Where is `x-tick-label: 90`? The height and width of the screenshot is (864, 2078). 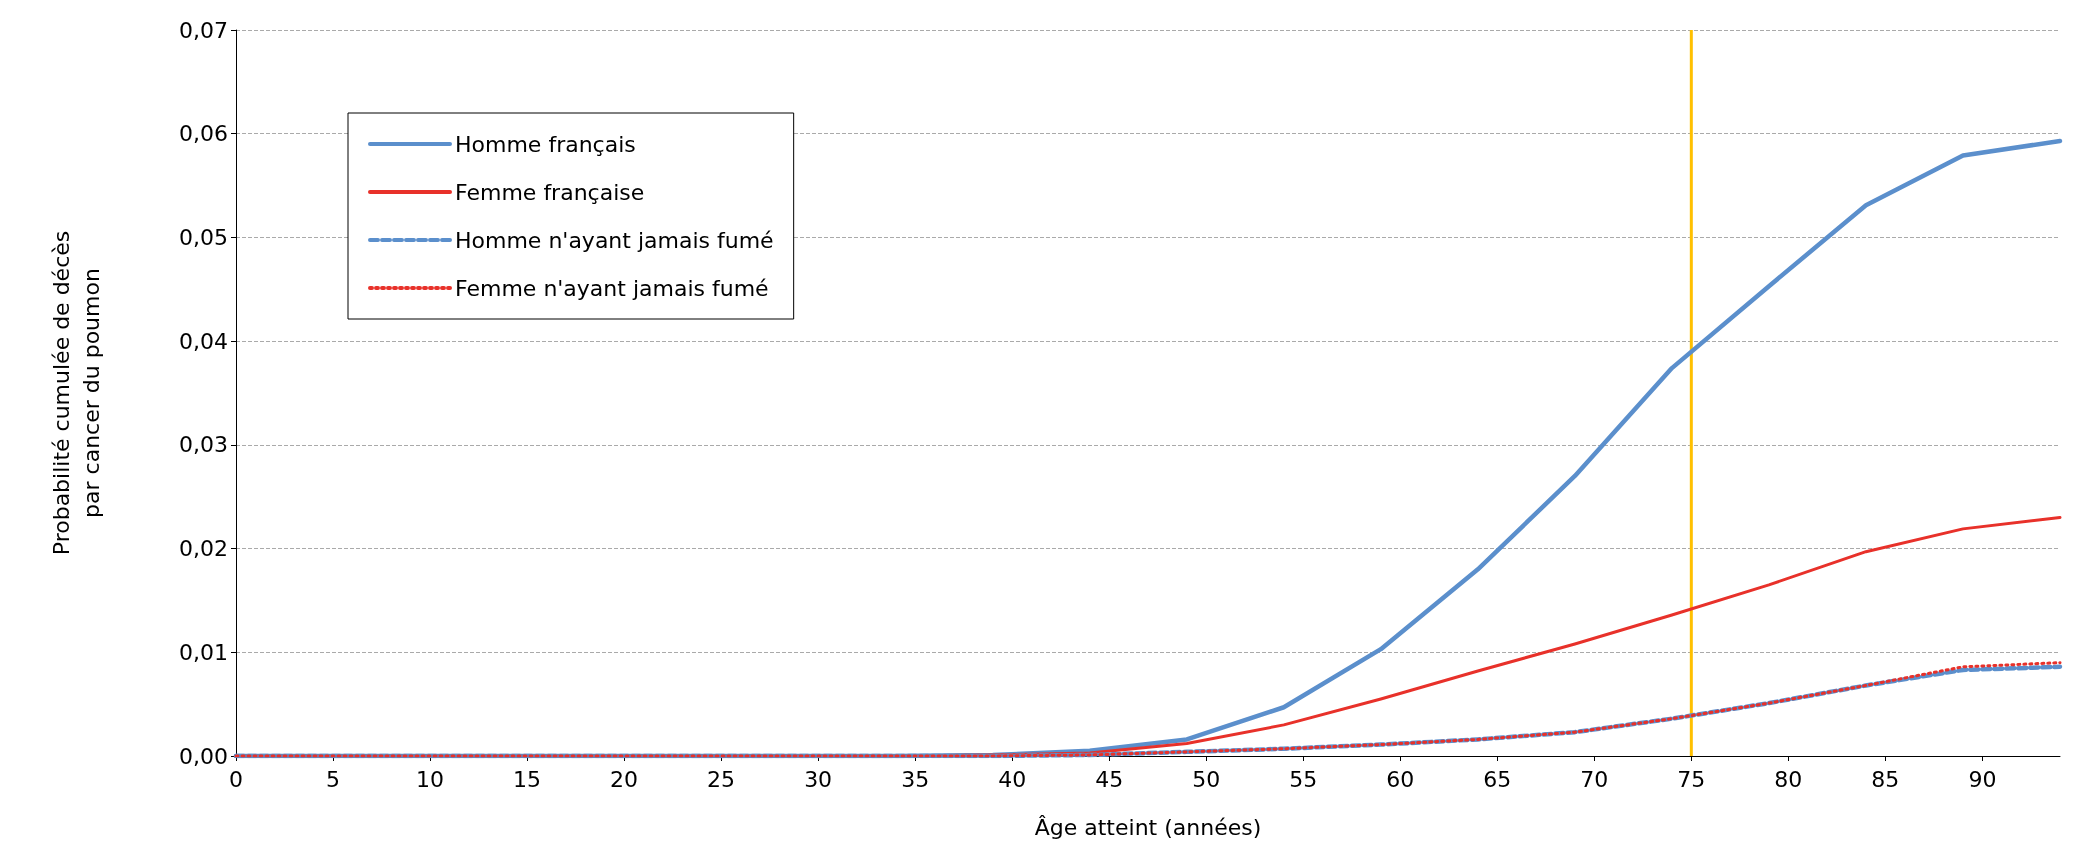
x-tick-label: 90 is located at coordinates (1982, 779).